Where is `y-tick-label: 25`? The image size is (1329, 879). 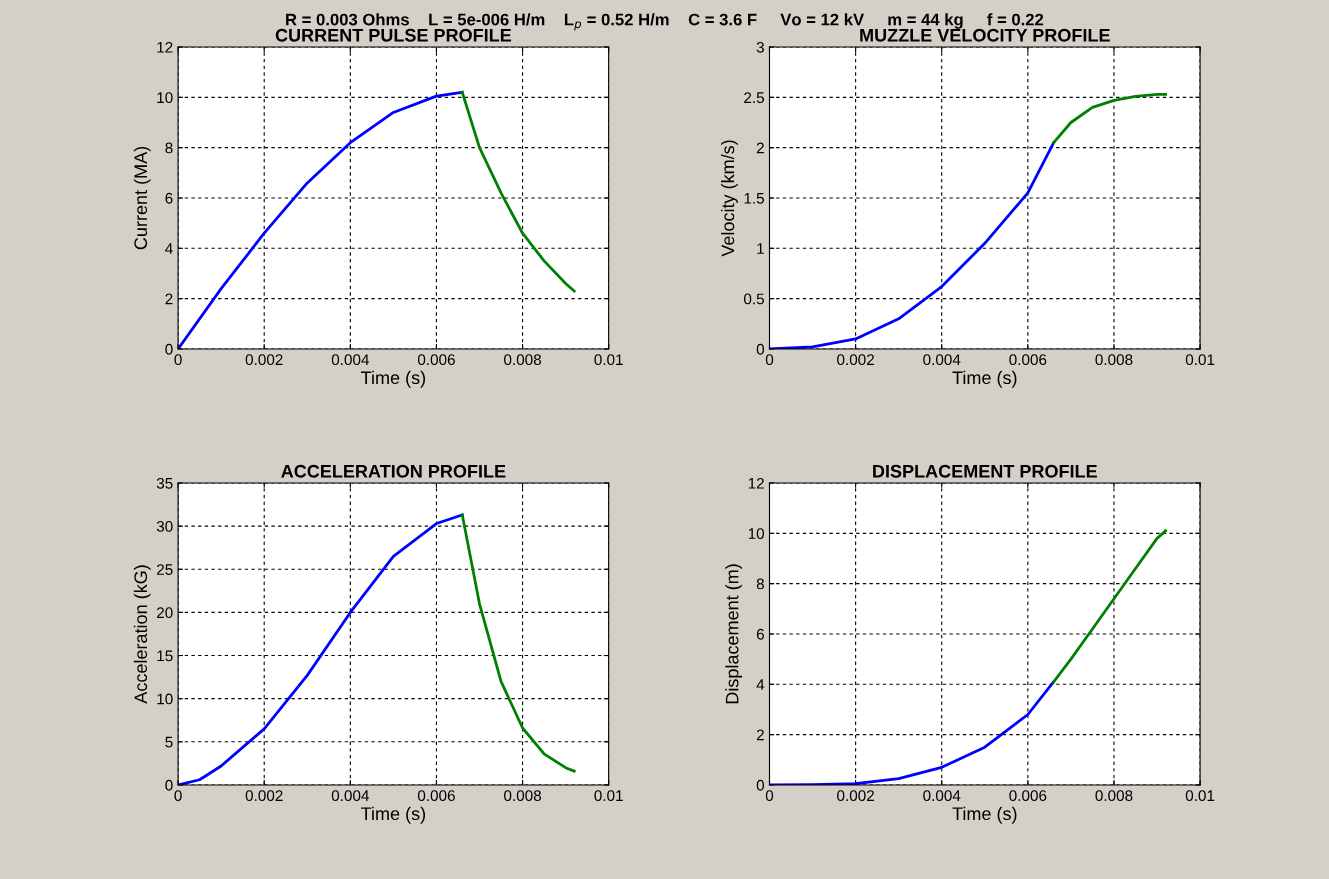 y-tick-label: 25 is located at coordinates (165, 569).